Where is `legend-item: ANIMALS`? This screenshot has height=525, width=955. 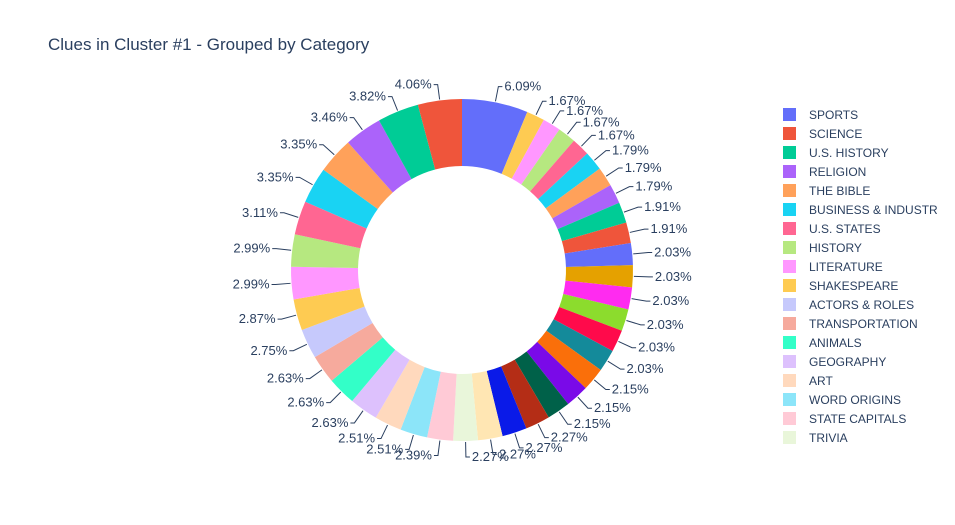 legend-item: ANIMALS is located at coordinates (822, 343).